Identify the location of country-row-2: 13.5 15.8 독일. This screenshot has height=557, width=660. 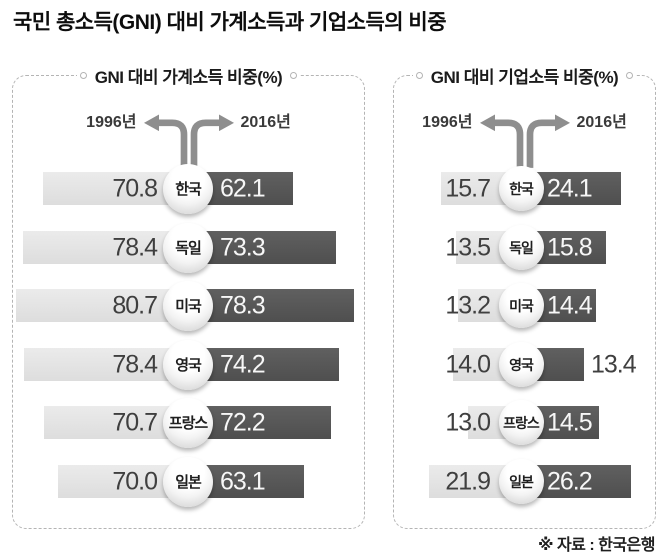
(524, 247).